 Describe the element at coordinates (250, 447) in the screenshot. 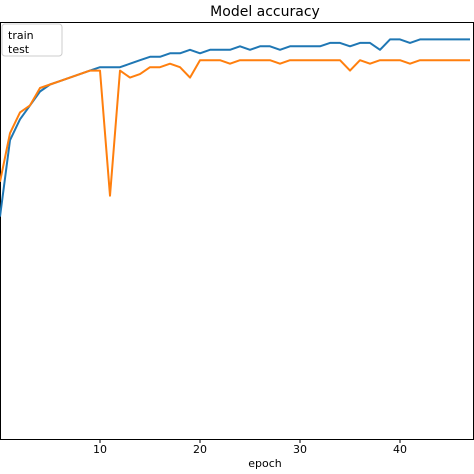

I see `x-axis: 10 20 30 40` at that location.